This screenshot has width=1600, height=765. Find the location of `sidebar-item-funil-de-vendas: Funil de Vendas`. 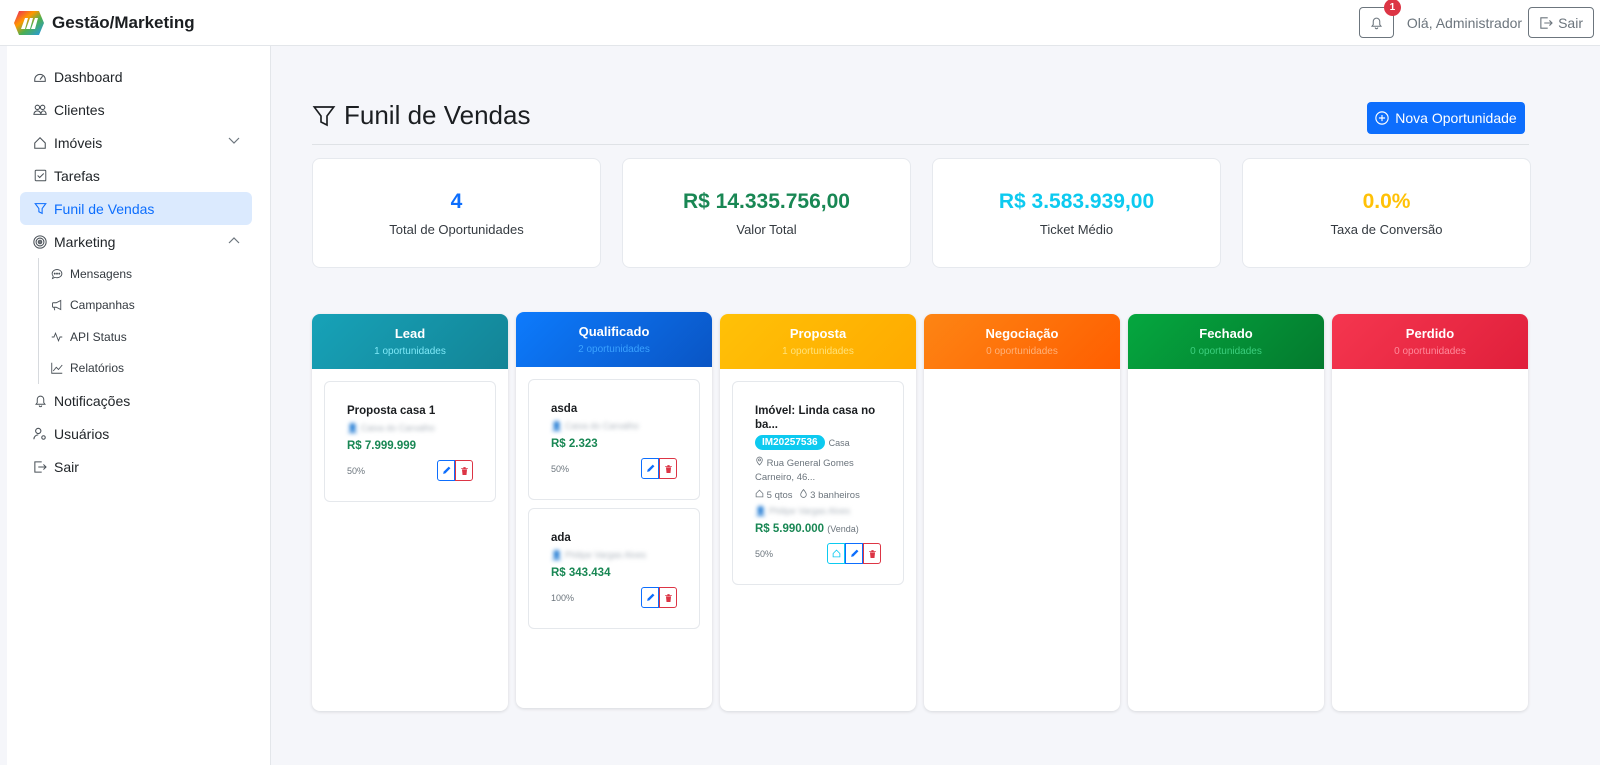

sidebar-item-funil-de-vendas: Funil de Vendas is located at coordinates (136, 208).